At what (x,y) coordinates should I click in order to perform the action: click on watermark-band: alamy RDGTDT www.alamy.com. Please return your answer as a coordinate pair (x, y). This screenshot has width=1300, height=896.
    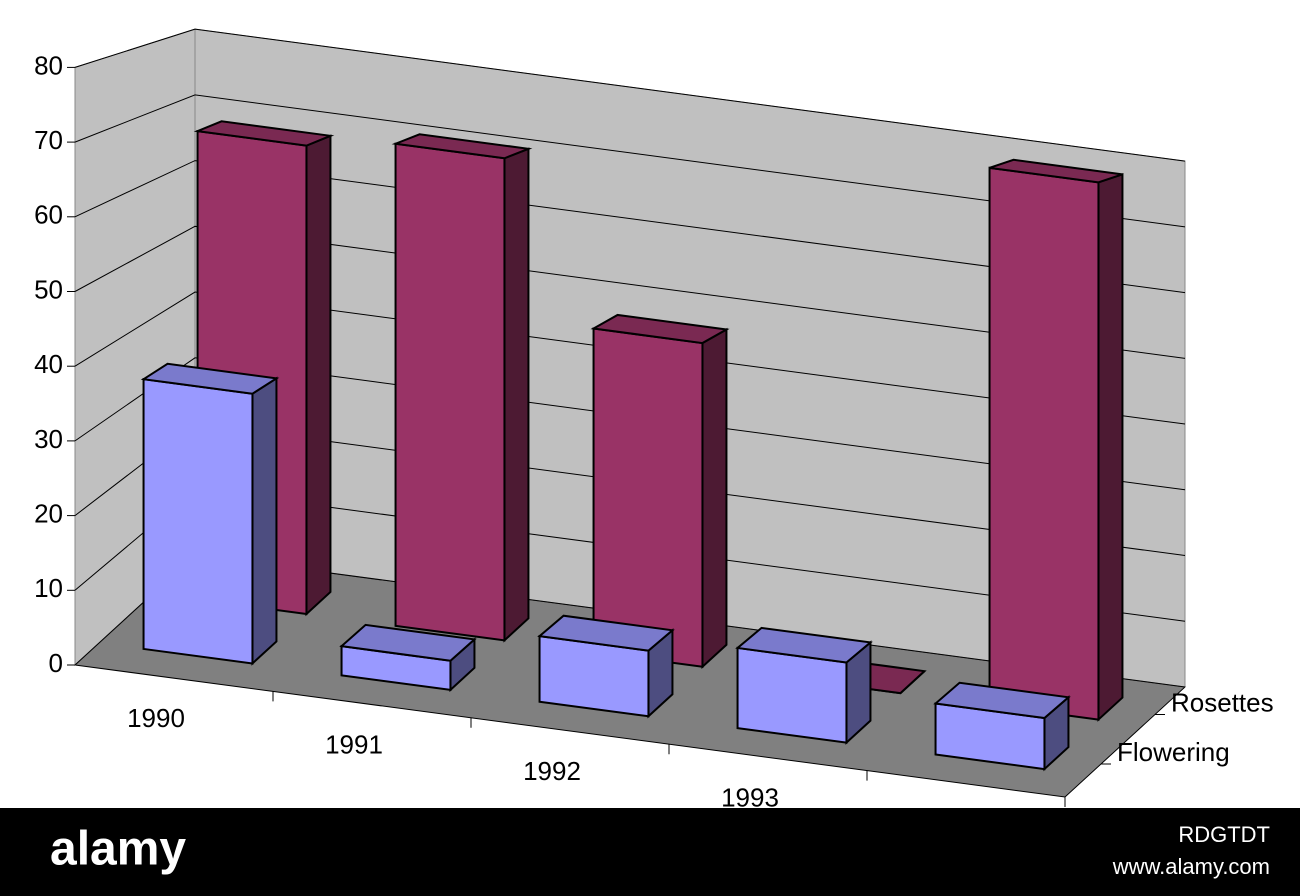
    Looking at the image, I should click on (650, 852).